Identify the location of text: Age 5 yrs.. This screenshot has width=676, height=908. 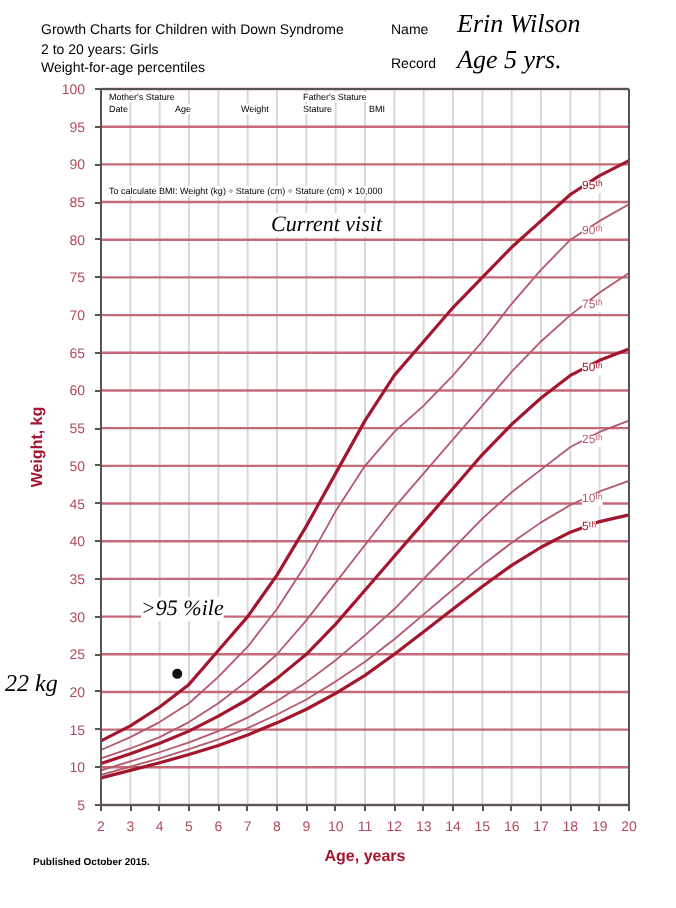
(508, 59).